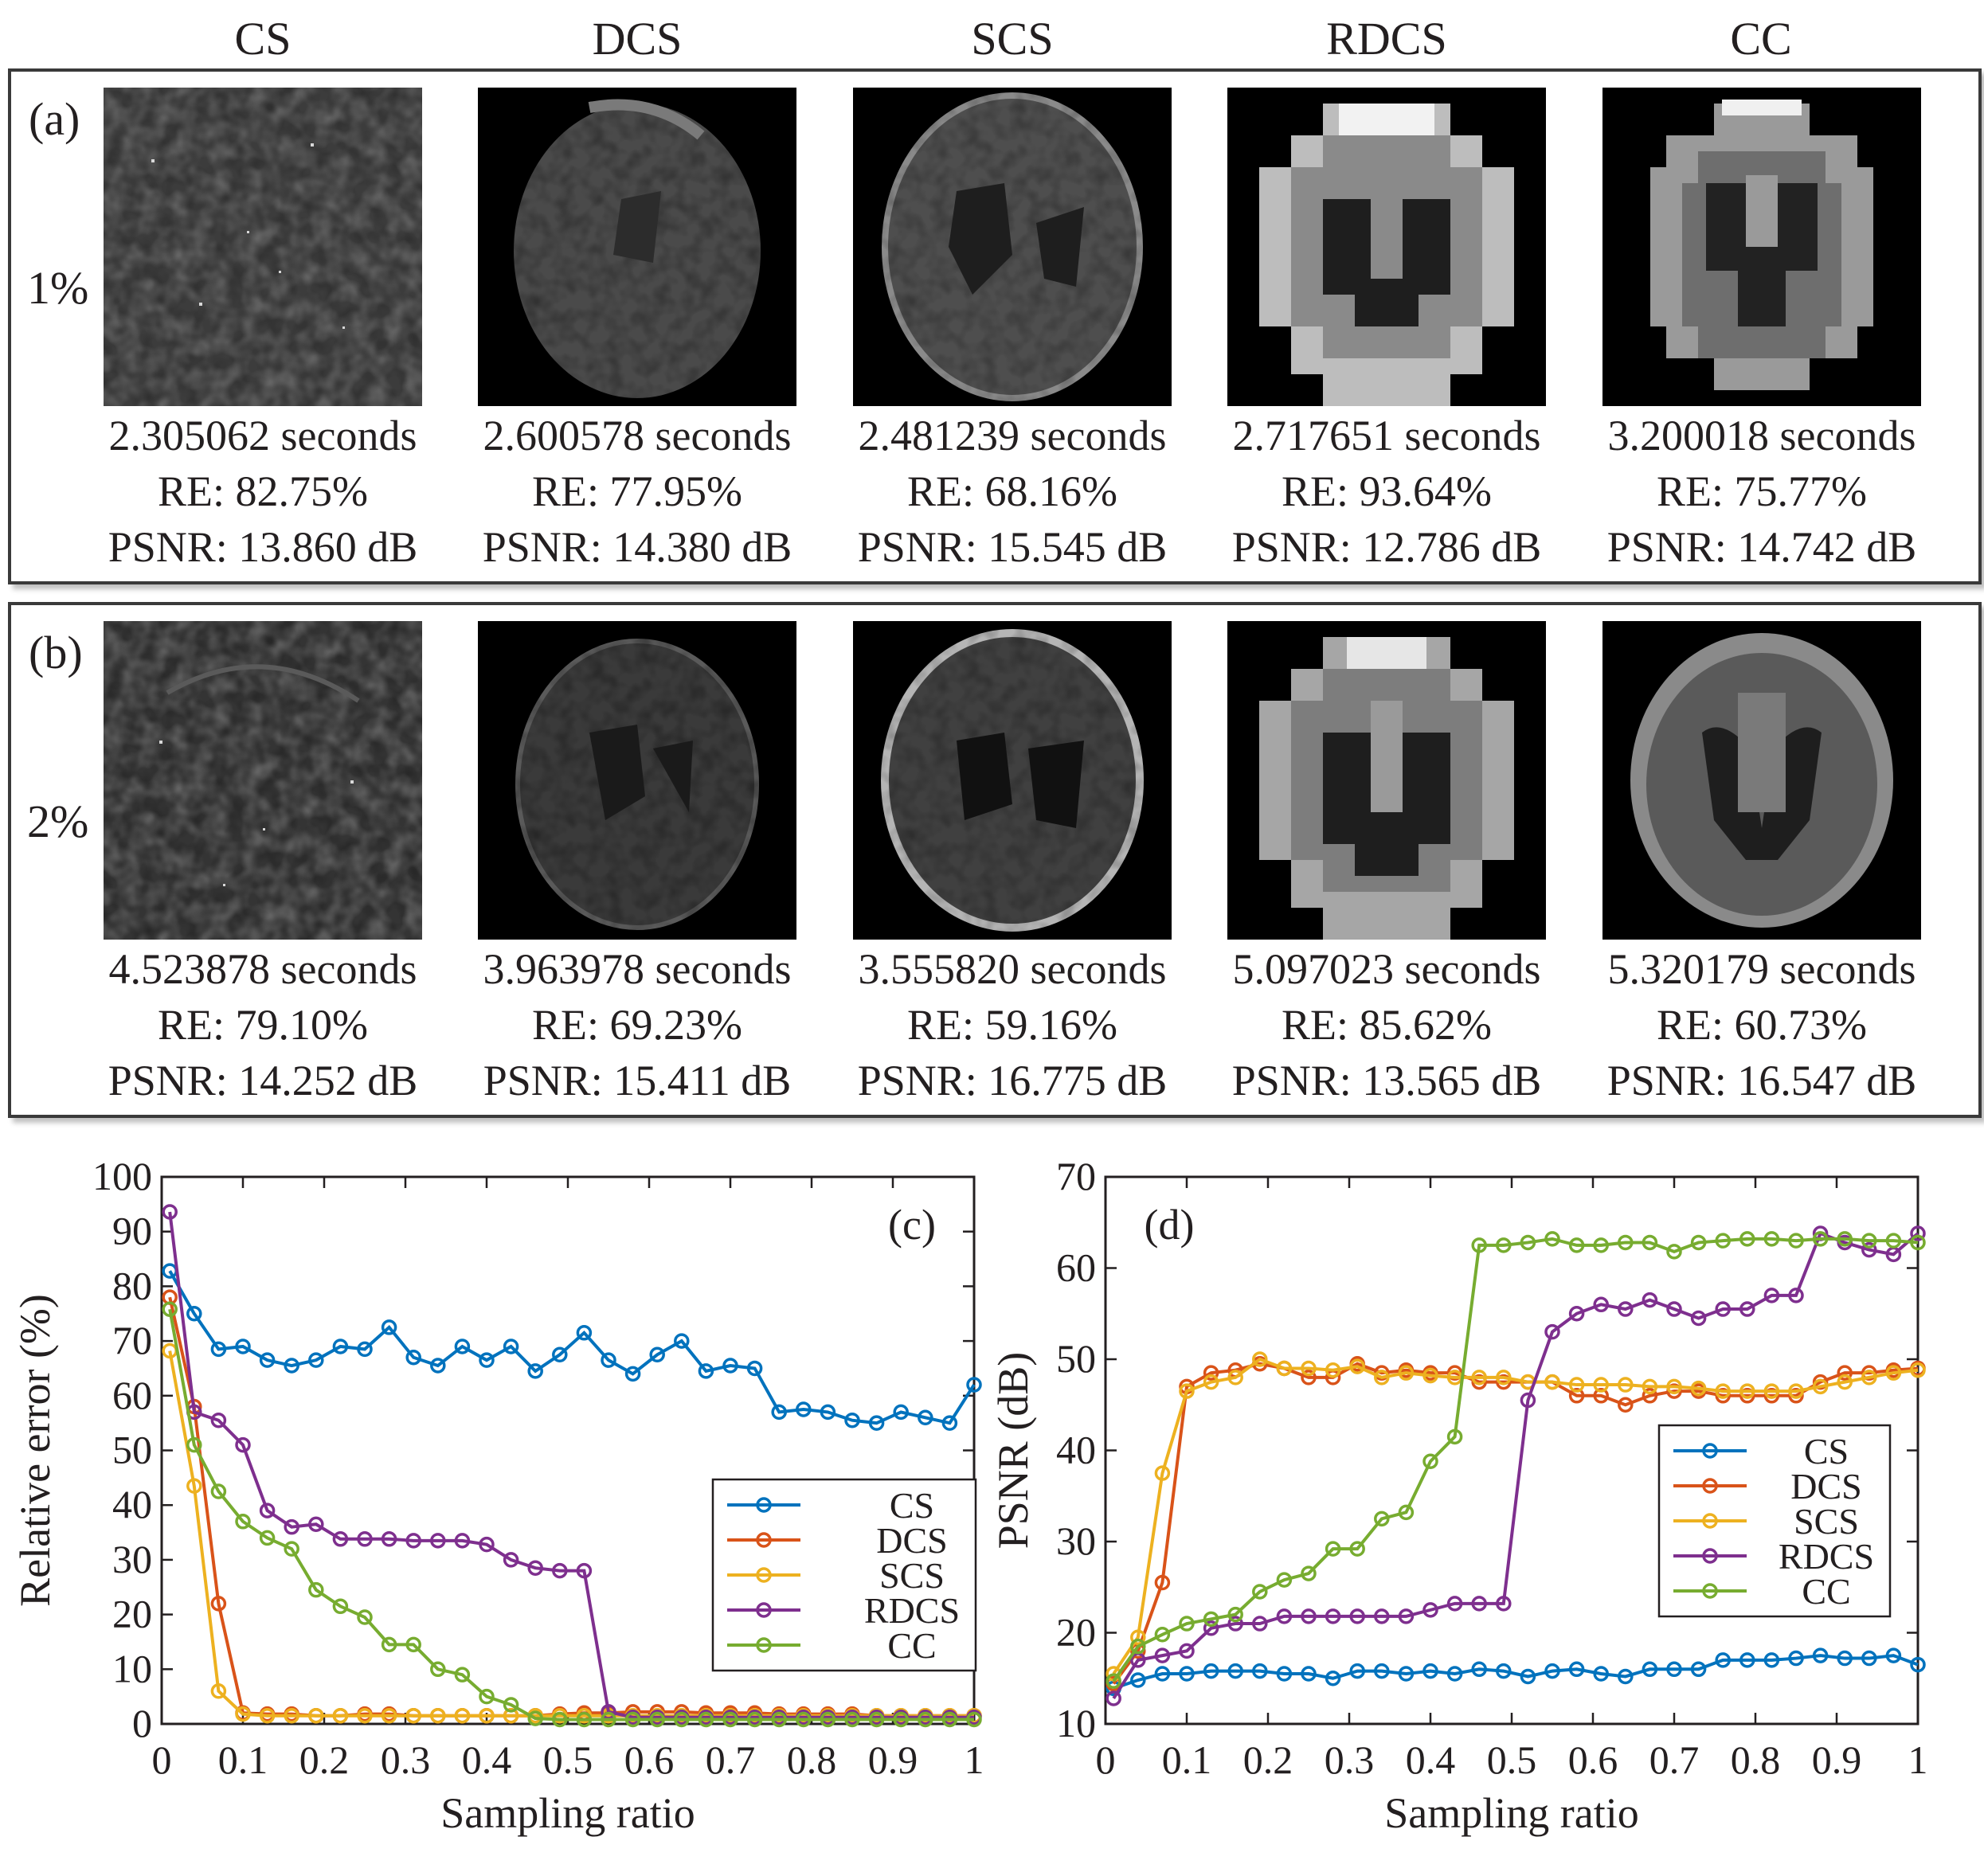  I want to click on x-axis-label: Sampling ratio, so click(1511, 1813).